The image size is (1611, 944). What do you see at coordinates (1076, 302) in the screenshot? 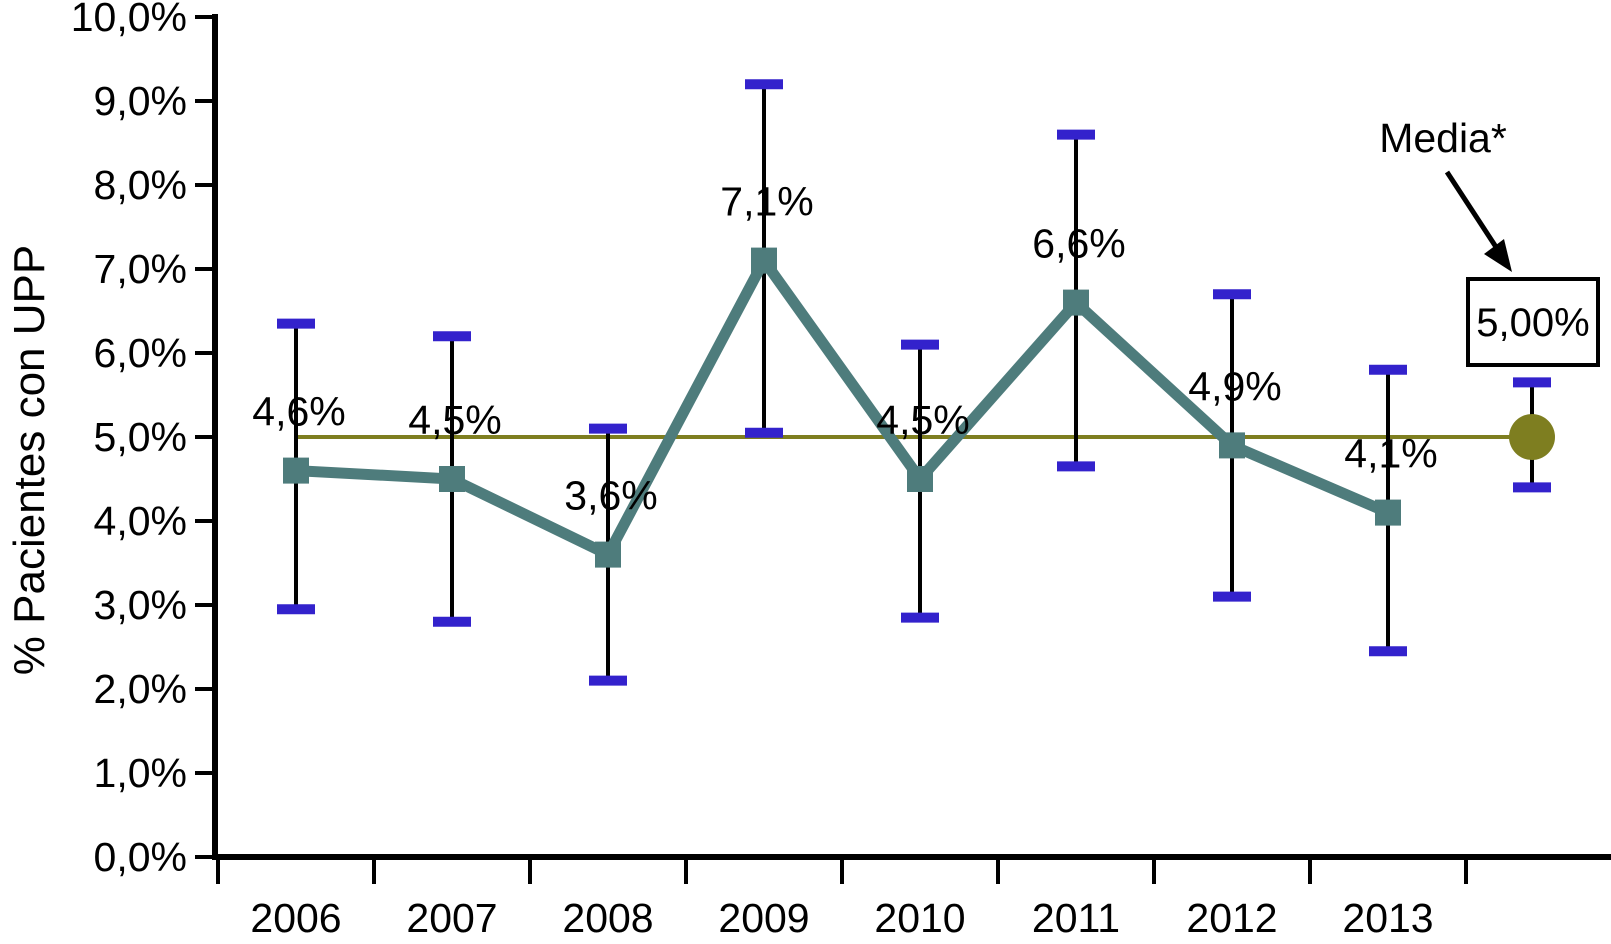
I see `series-marker-2011` at bounding box center [1076, 302].